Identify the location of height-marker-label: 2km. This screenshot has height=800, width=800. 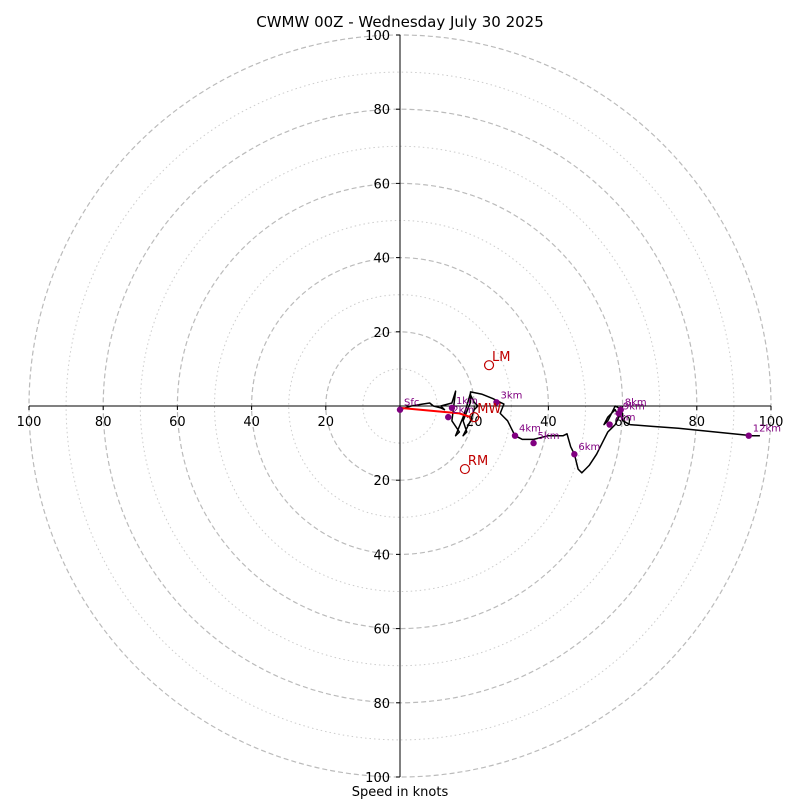
(463, 410).